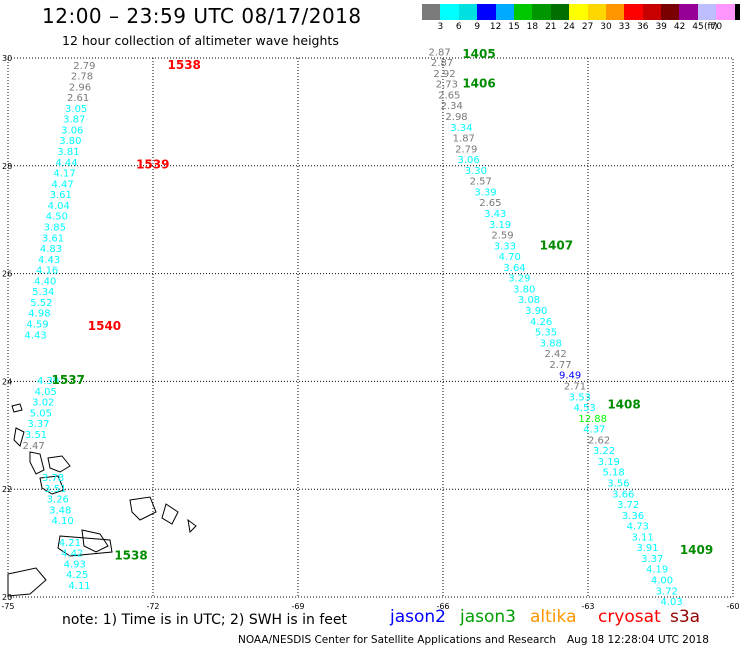 The height and width of the screenshot is (650, 740). I want to click on wave-height-value: 3.85, so click(55, 227).